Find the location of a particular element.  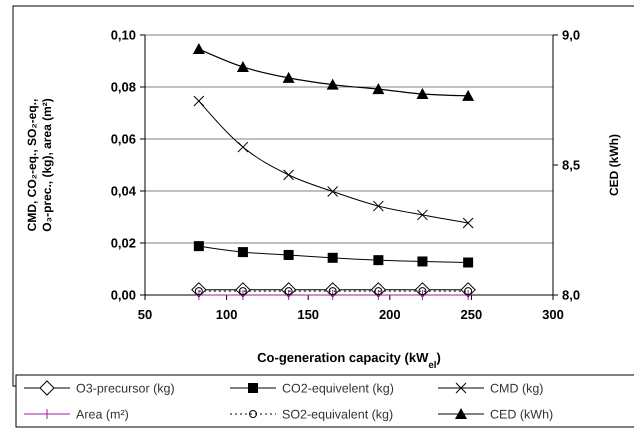

legend-label: CMD (kg) is located at coordinates (517, 388).